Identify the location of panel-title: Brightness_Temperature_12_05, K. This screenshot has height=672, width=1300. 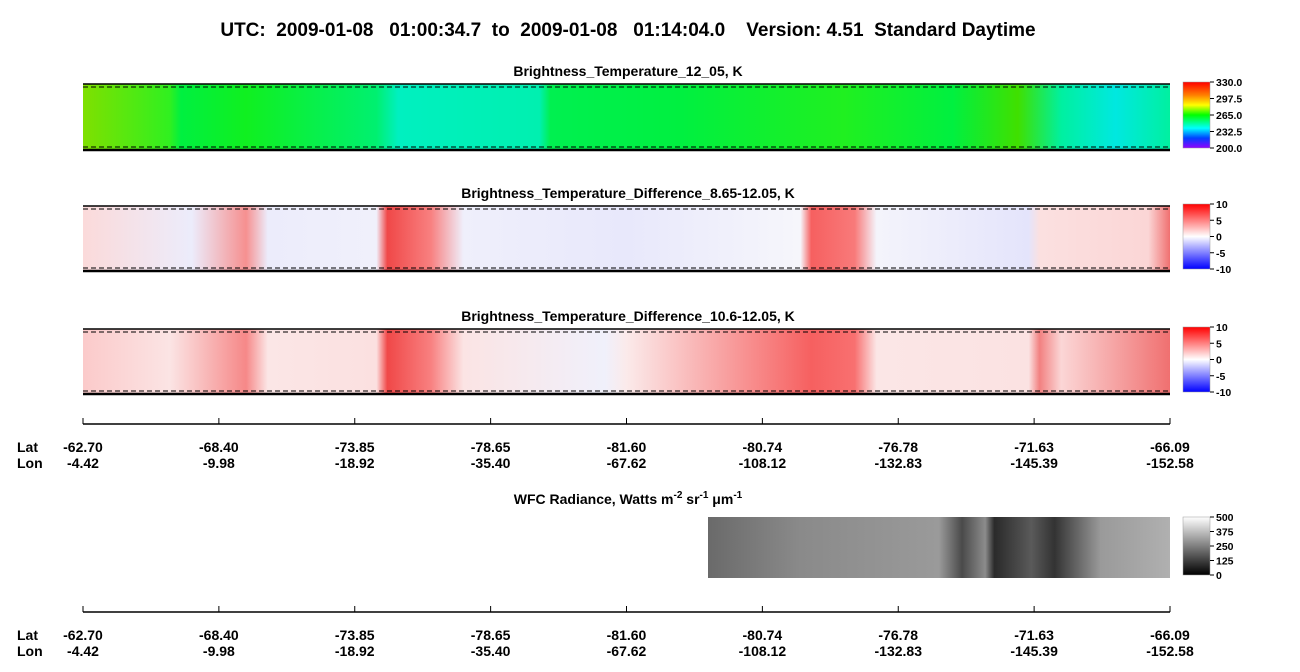
(627, 71).